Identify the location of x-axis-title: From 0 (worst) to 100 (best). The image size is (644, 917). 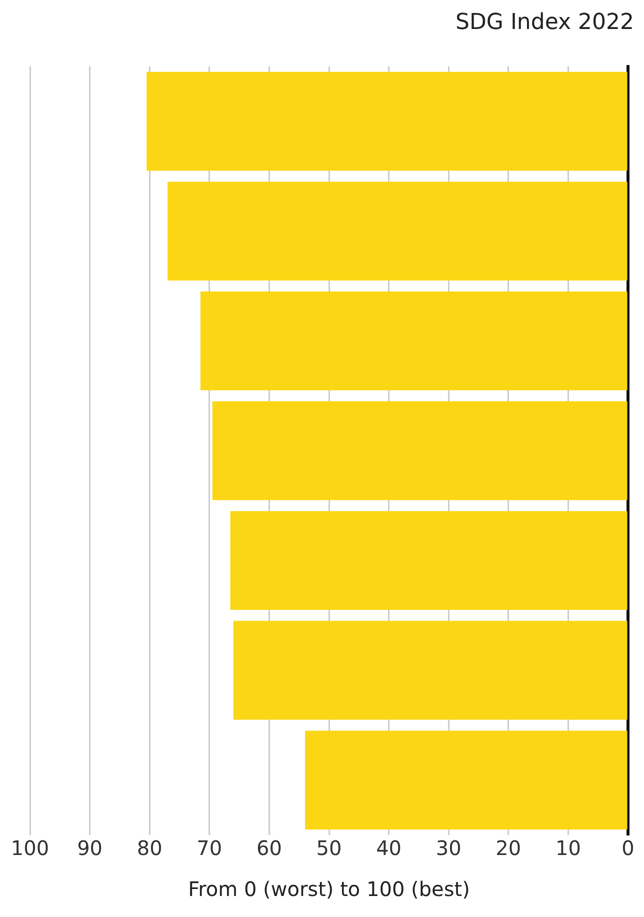
(329, 889).